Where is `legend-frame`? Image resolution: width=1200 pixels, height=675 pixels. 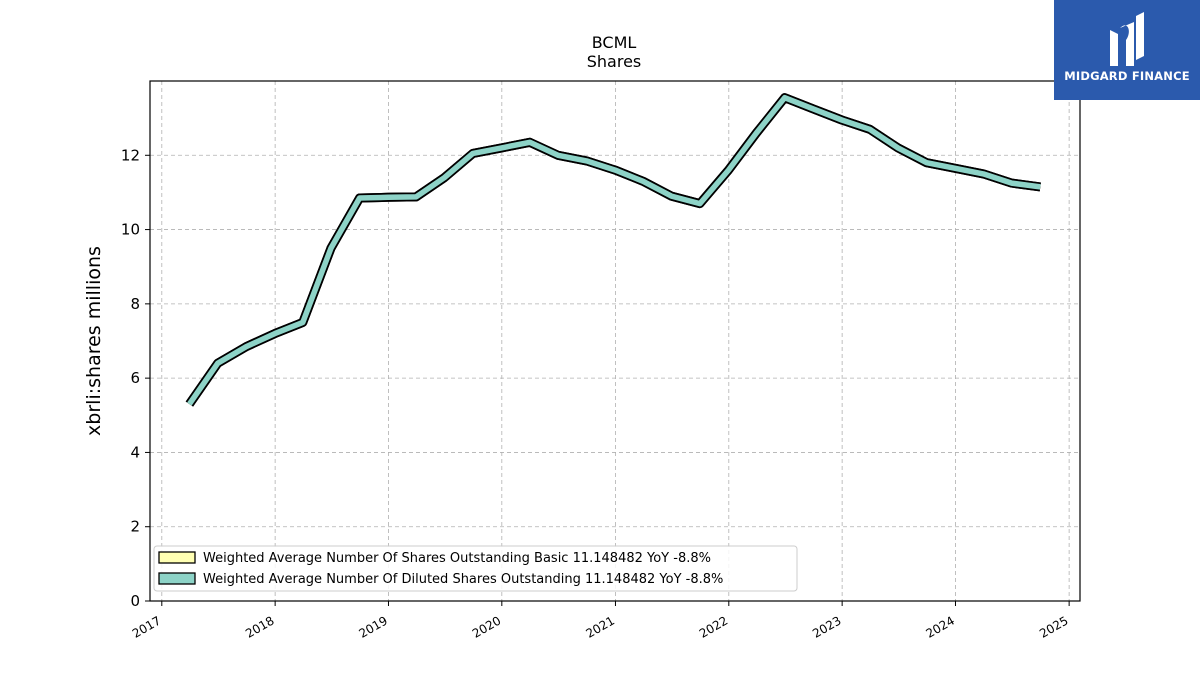
legend-frame is located at coordinates (475, 568).